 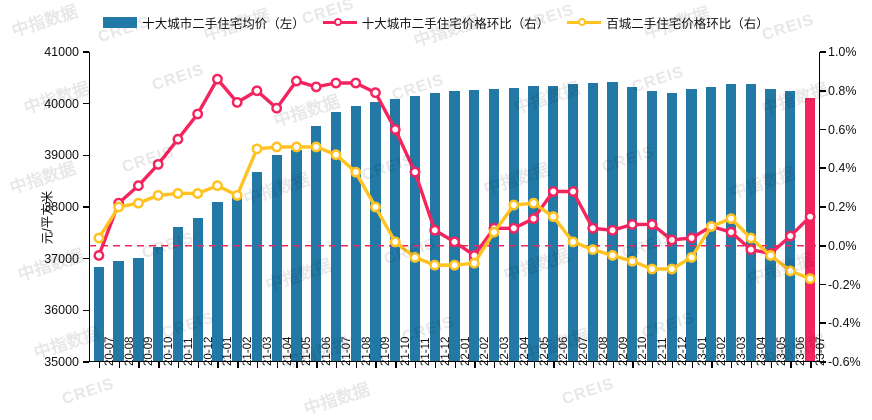 I want to click on legend-item-ten-cities: 十大城市二手住宅价格环比（右）, so click(x=435, y=22).